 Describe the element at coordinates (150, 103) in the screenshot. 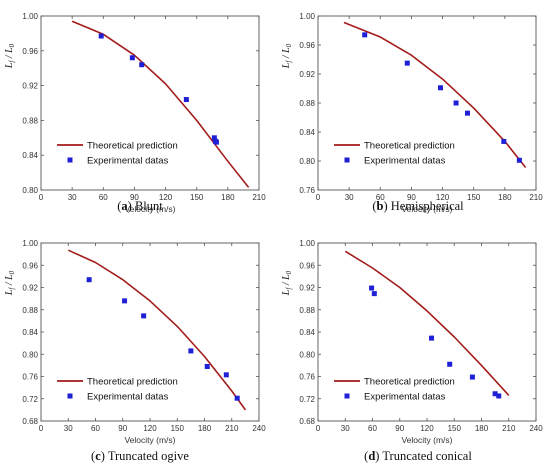

I see `plot-frame` at that location.